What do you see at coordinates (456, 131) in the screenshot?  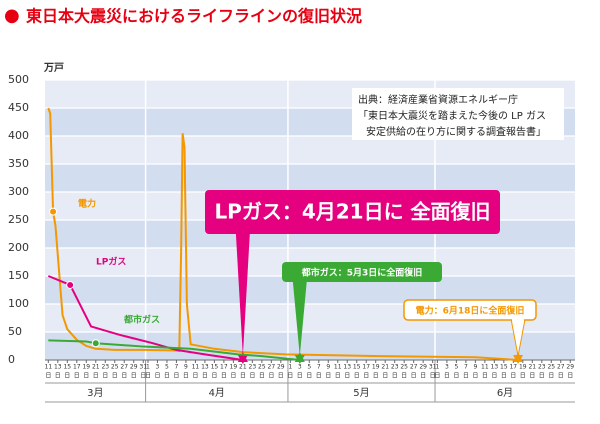 I see `source-text: 安定供給の在り方に関する調査報告書」` at bounding box center [456, 131].